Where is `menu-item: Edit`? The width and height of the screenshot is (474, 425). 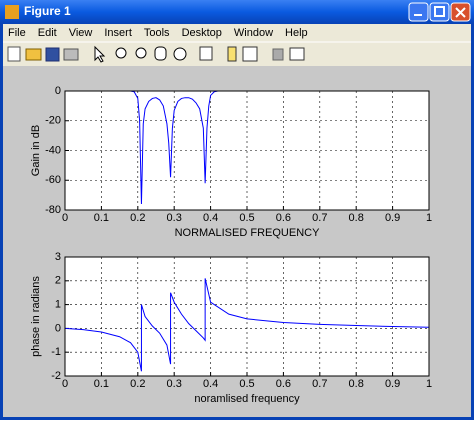 menu-item: Edit is located at coordinates (47, 33).